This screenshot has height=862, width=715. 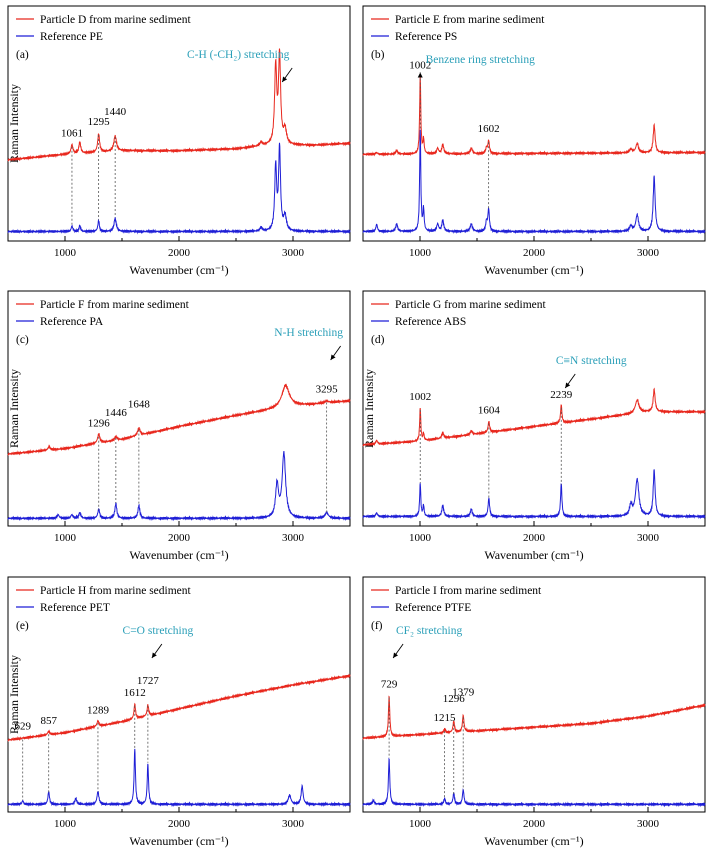 I want to click on peak-label: 1215, so click(x=445, y=718).